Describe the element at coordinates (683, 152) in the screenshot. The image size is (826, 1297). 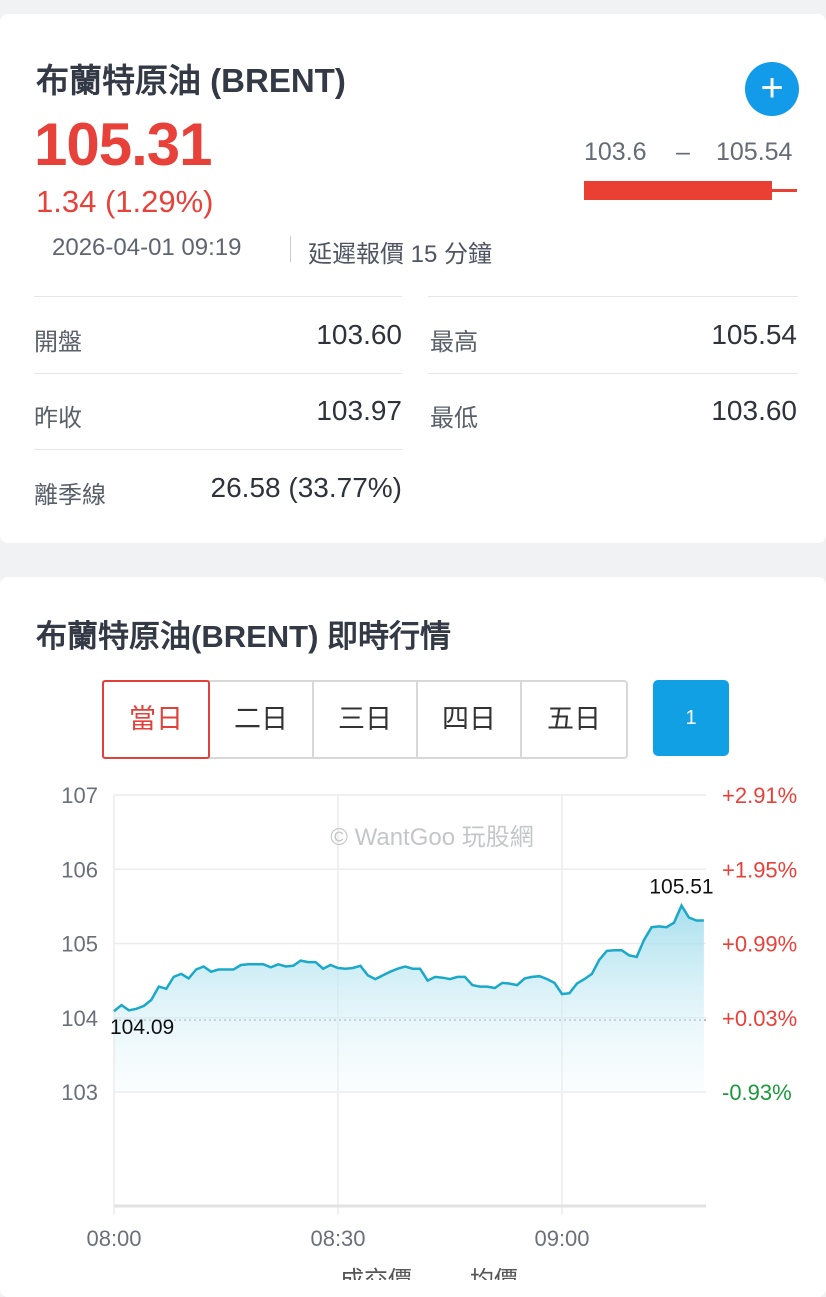
I see `range-dash: –` at that location.